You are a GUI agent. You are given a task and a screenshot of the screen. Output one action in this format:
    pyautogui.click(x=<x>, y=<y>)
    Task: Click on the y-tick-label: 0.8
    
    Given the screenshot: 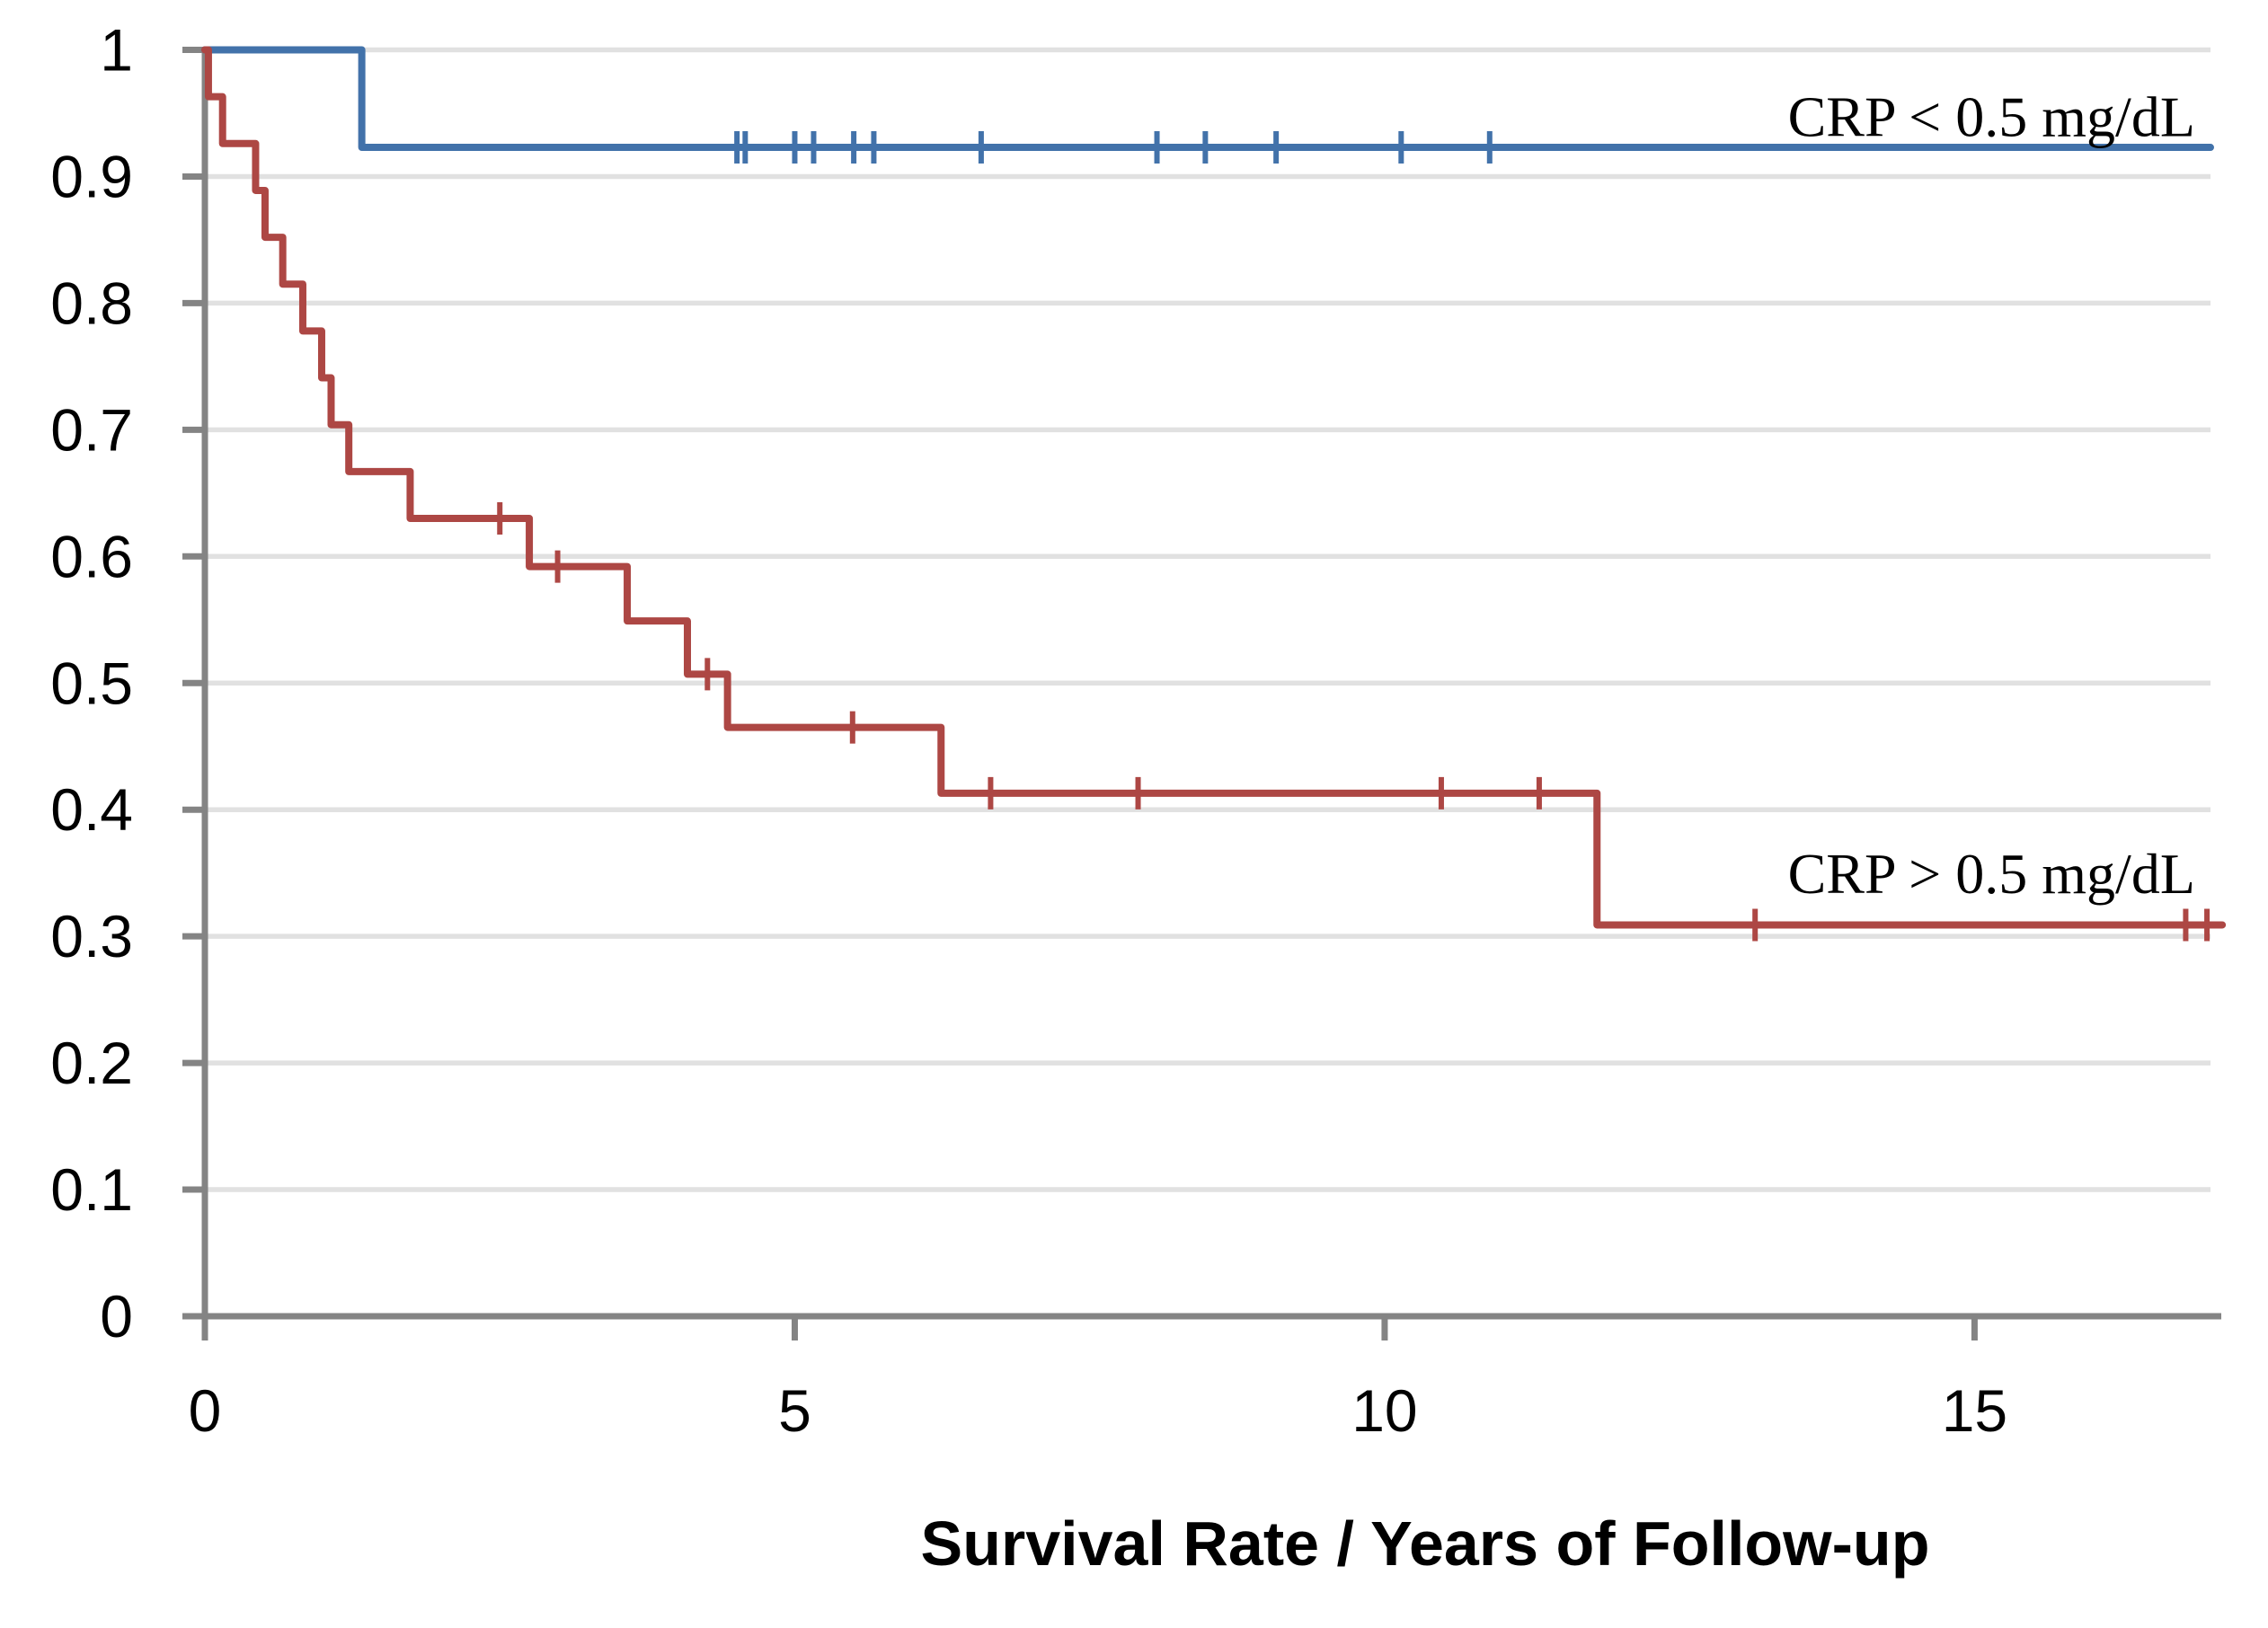 What is the action you would take?
    pyautogui.click(x=91, y=303)
    